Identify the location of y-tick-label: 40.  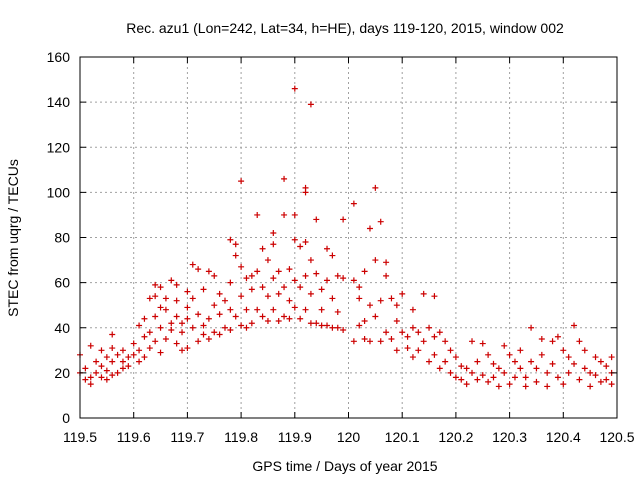
(62, 328).